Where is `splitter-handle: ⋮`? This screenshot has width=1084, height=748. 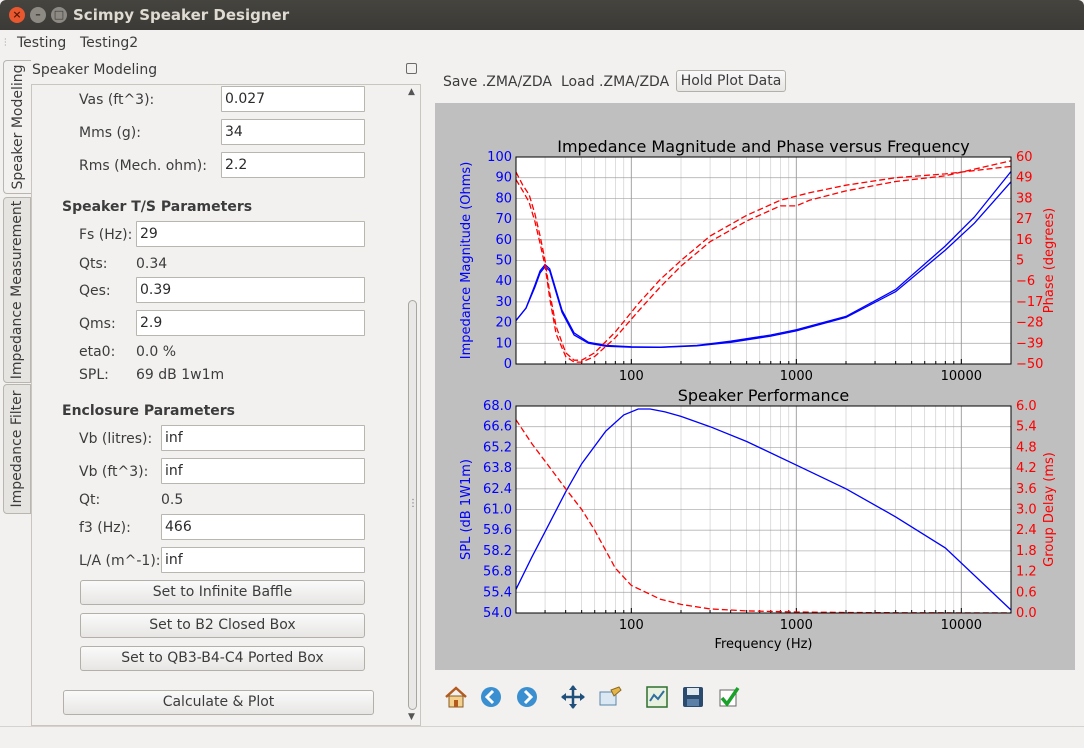 splitter-handle: ⋮ is located at coordinates (413, 504).